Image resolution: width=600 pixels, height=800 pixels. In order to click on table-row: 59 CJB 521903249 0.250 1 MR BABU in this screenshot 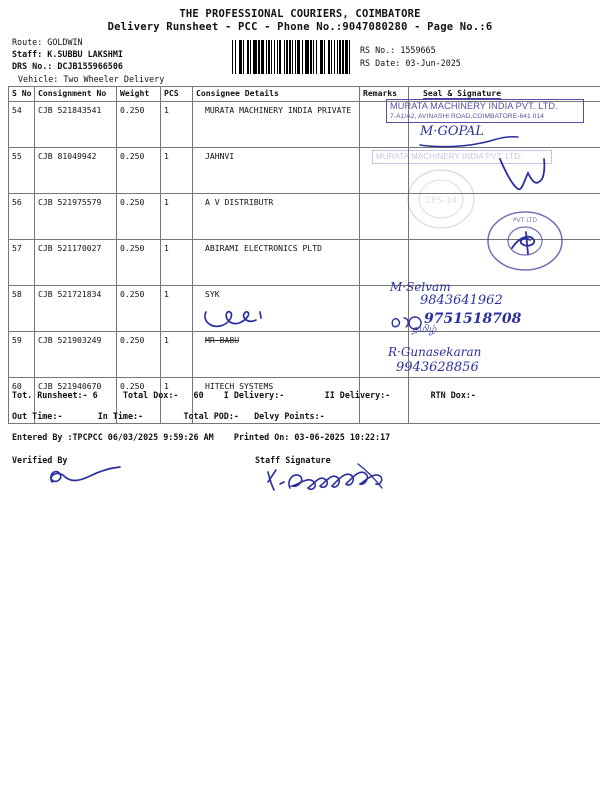, I will do `click(304, 354)`.